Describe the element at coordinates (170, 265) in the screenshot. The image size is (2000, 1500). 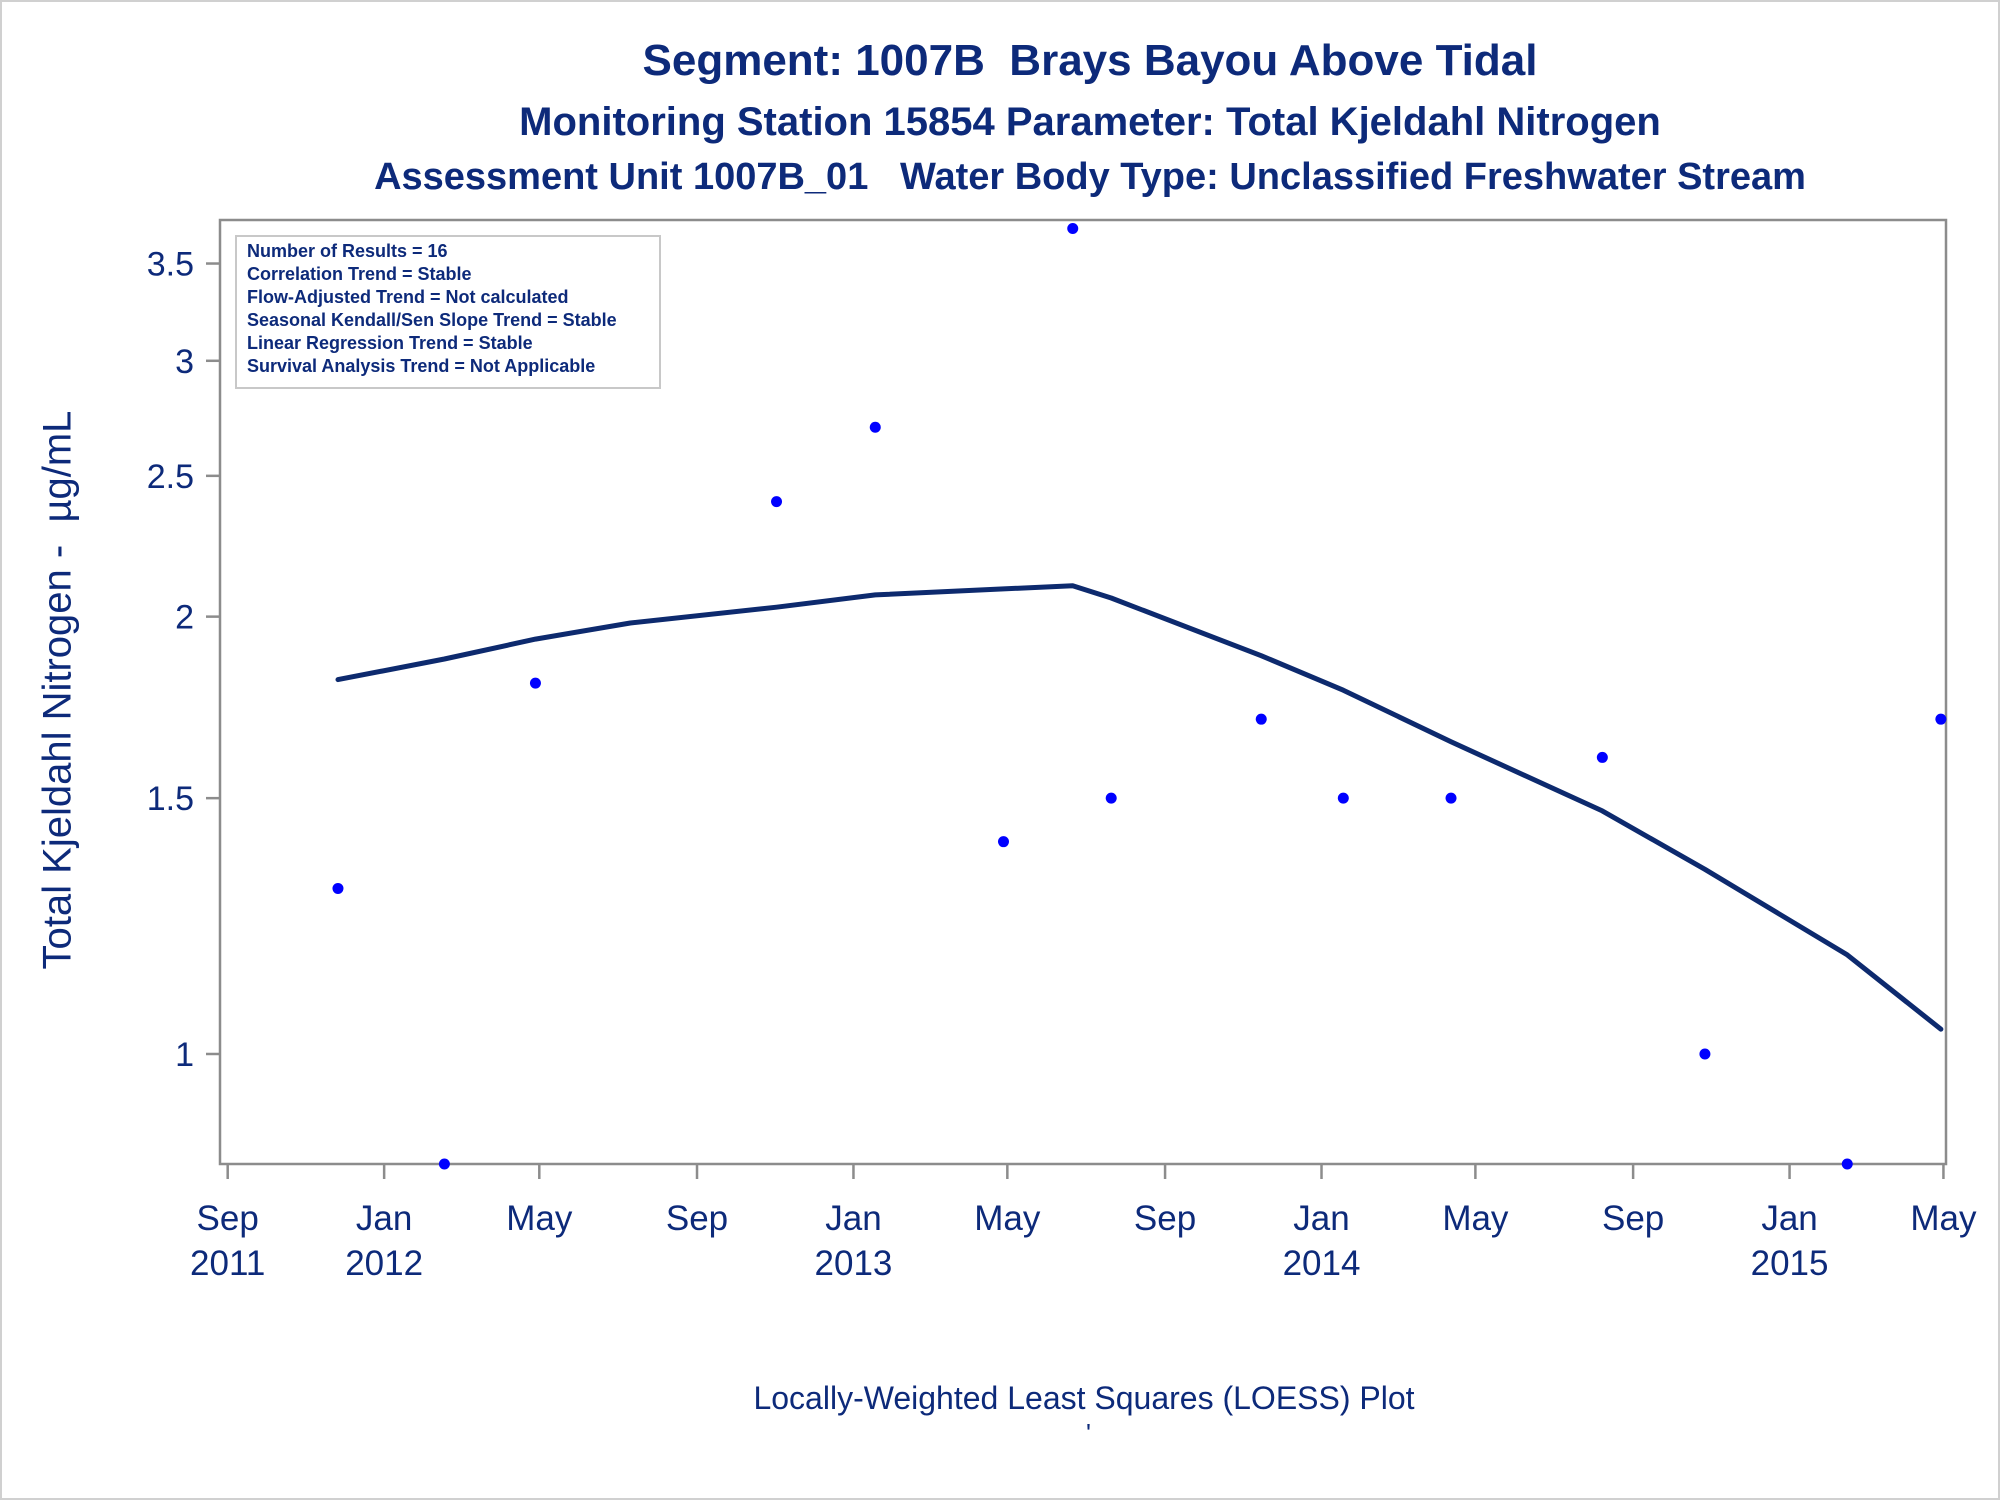
I see `y-tick-label-5: 3.5` at that location.